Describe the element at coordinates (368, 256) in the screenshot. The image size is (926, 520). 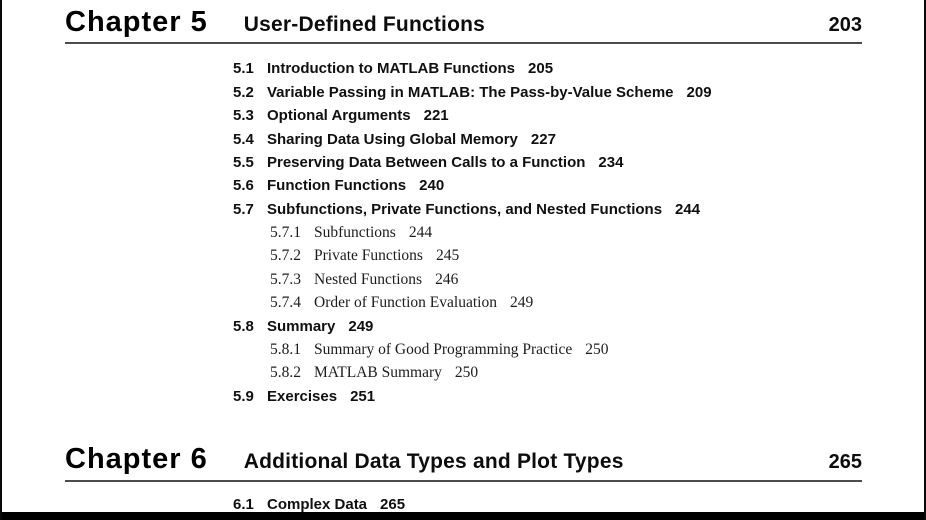
I see `entry-title: Private Functions` at that location.